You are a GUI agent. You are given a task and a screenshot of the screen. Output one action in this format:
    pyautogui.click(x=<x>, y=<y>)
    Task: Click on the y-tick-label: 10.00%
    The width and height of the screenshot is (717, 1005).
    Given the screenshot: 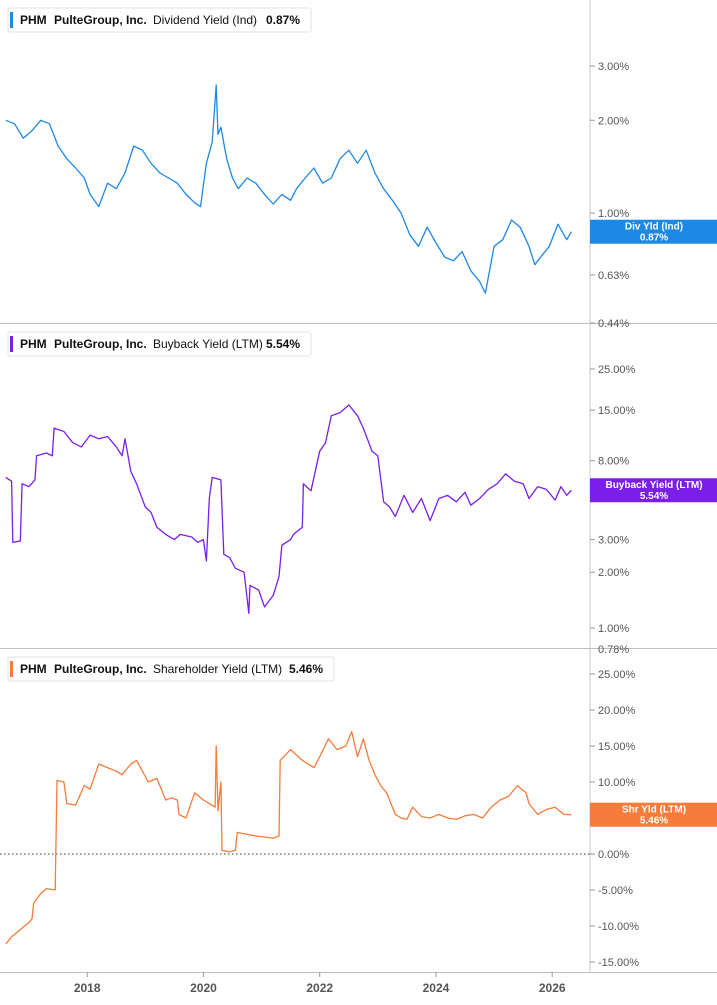 What is the action you would take?
    pyautogui.click(x=617, y=783)
    